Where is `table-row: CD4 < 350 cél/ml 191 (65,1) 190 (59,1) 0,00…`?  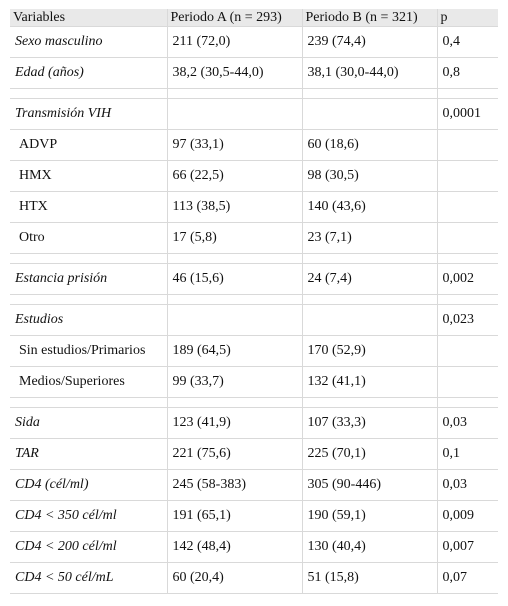 table-row: CD4 < 350 cél/ml 191 (65,1) 190 (59,1) 0,00… is located at coordinates (254, 516).